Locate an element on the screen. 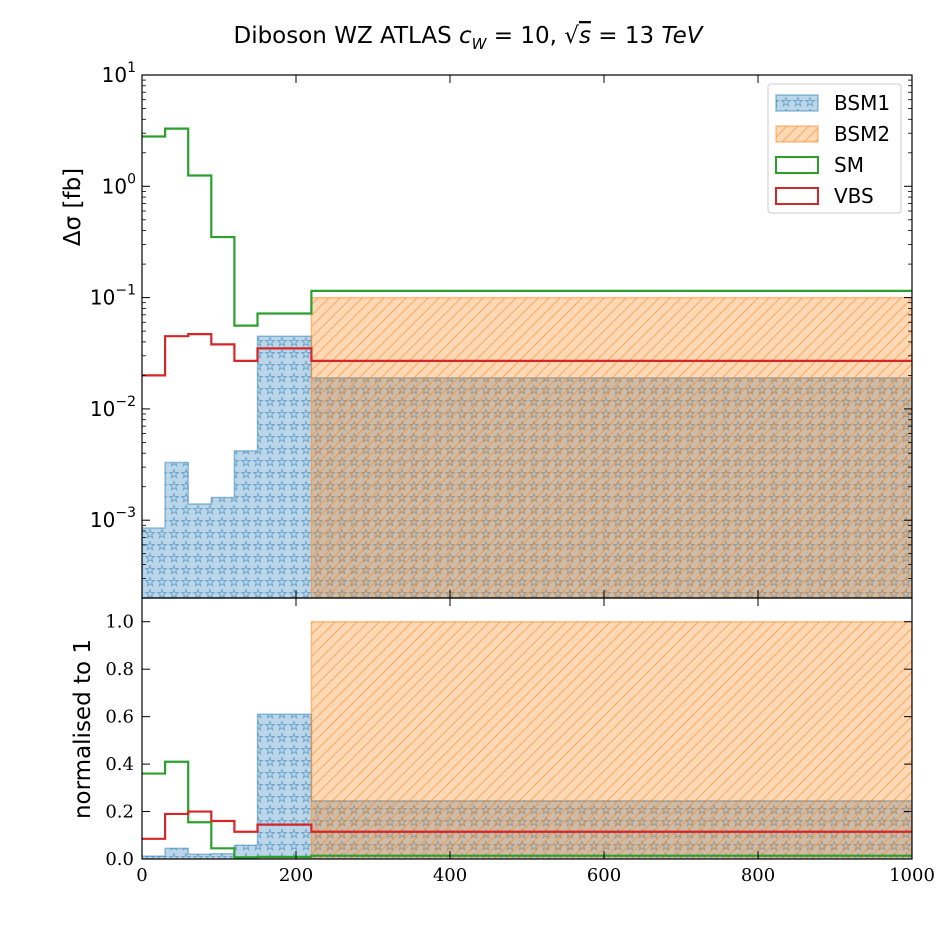 Image resolution: width=944 pixels, height=949 pixels. bottom-y-axis-label: normalised to 1 is located at coordinates (83, 729).